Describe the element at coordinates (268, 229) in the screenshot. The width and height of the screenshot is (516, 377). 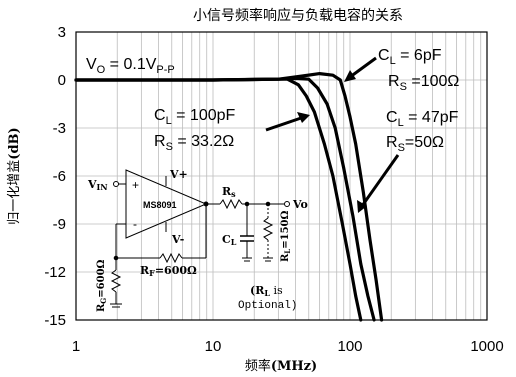
I see `rl-resistor` at that location.